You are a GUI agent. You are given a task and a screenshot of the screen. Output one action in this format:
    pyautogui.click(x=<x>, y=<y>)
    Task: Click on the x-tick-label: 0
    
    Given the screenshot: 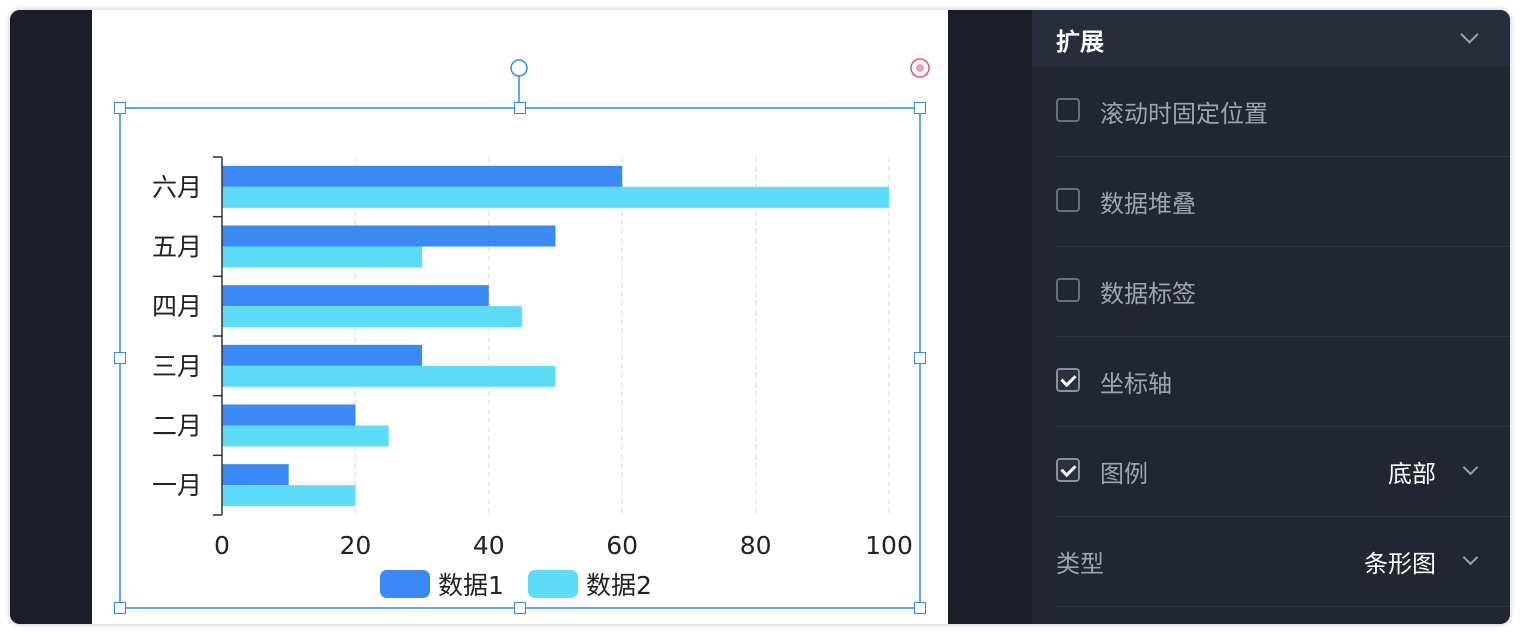 What is the action you would take?
    pyautogui.click(x=222, y=545)
    